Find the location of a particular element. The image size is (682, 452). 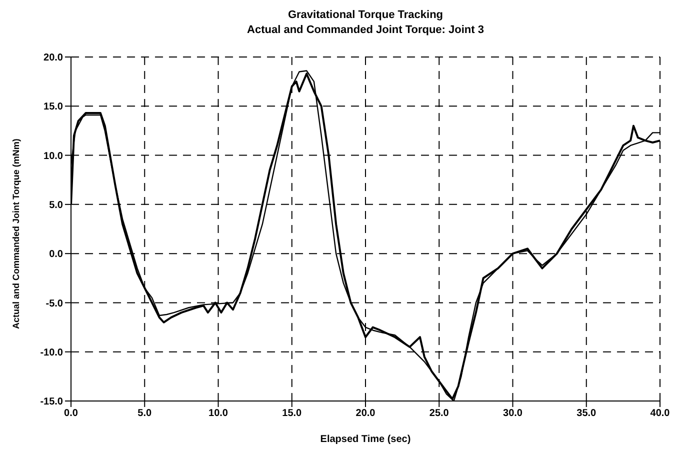

y-tick-label: 0.0 is located at coordinates (56, 254).